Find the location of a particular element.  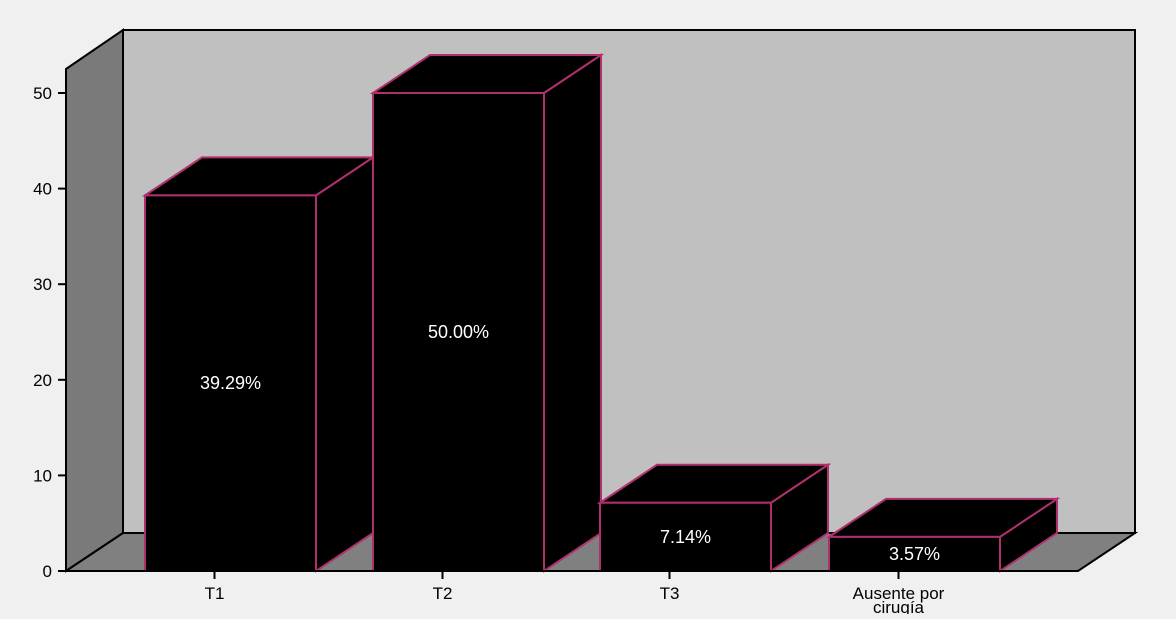

y-tick-label: 50 is located at coordinates (42, 93).